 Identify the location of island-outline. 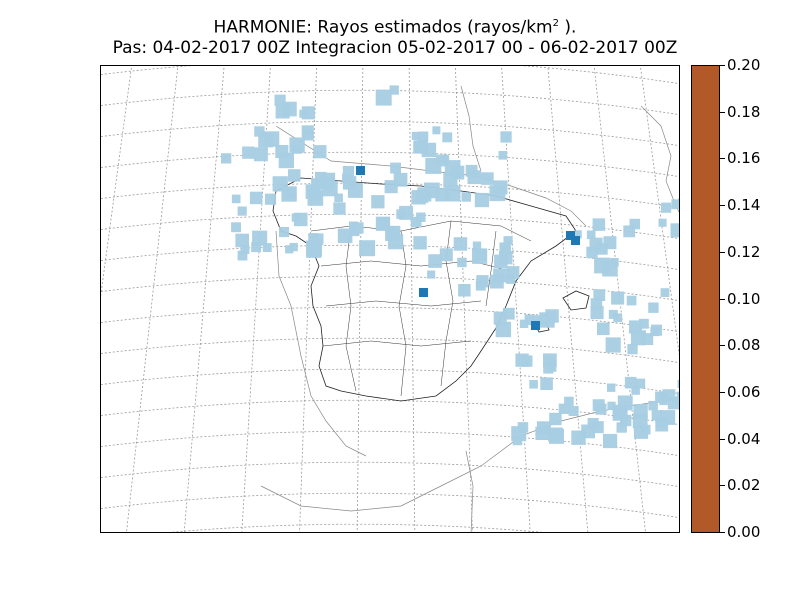
(576, 300).